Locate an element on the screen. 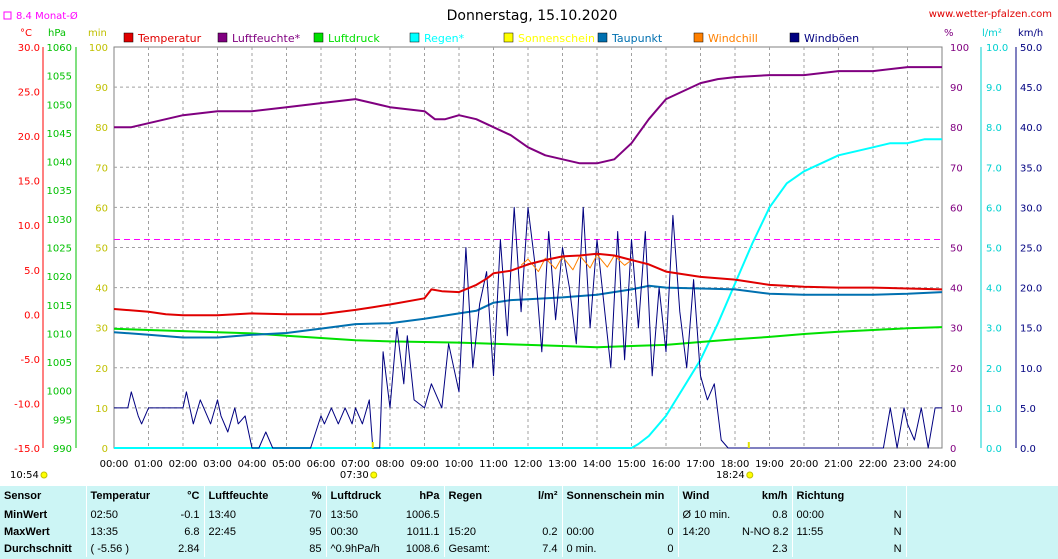  x-axis-tick-label: 13:00 is located at coordinates (562, 464).